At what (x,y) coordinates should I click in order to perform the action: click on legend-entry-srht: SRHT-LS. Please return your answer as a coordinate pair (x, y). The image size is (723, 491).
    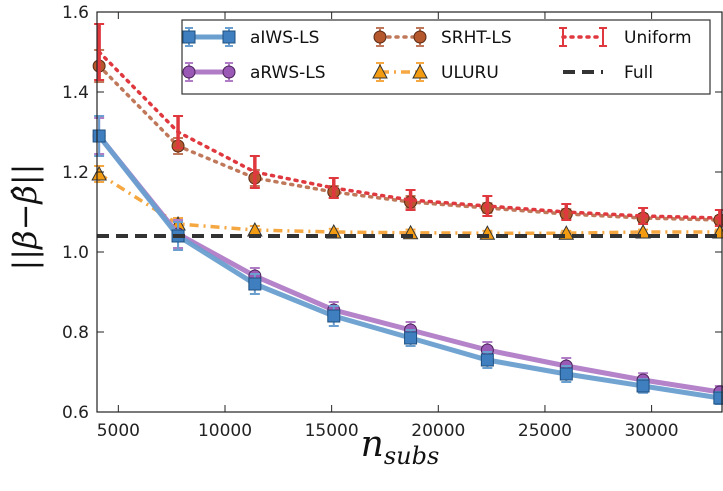
    Looking at the image, I should click on (442, 37).